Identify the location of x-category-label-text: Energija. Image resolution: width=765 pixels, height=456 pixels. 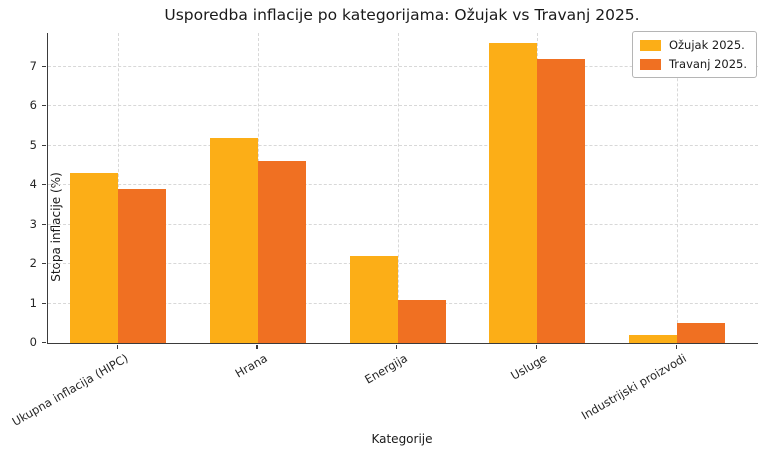
(385, 369).